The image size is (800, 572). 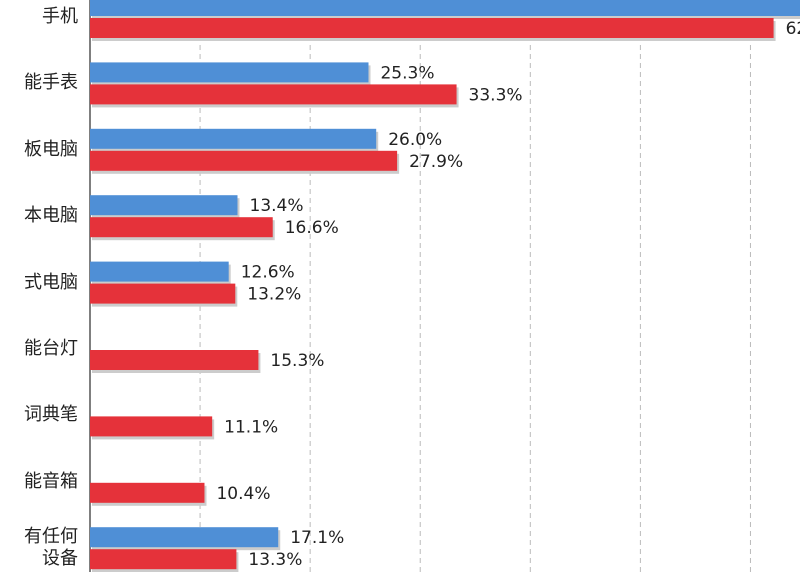 I want to click on value-label: 12.6%, so click(x=268, y=273).